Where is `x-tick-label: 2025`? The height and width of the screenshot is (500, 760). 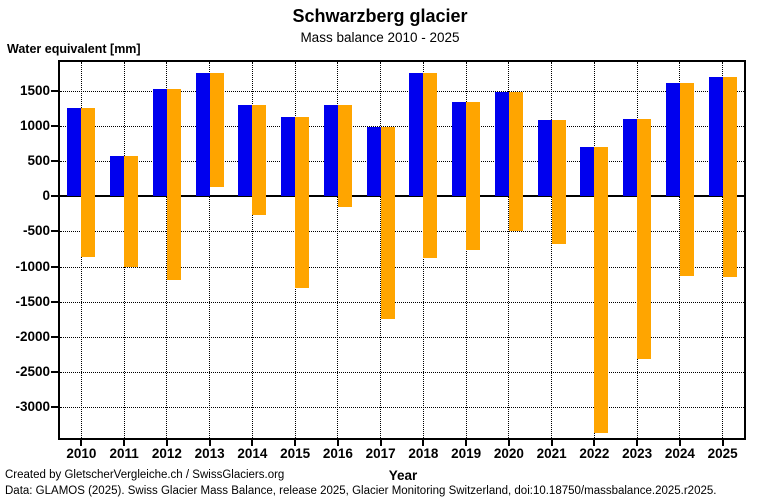
x-tick-label: 2025 is located at coordinates (722, 453).